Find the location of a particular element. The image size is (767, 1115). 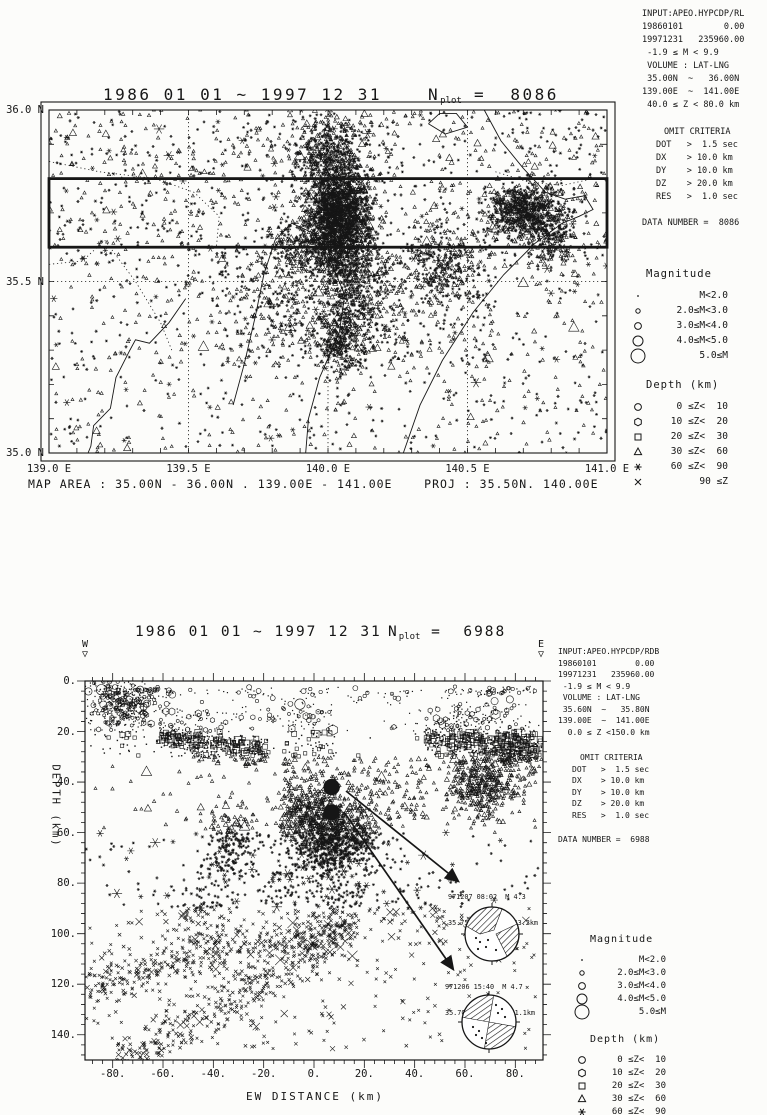

west-marker-triangle-icon: ▽ is located at coordinates (85, 654).